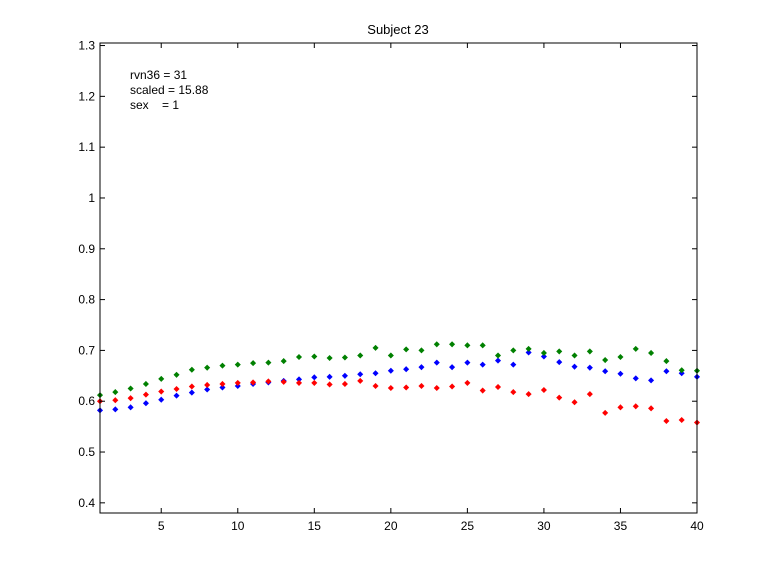 This screenshot has width=769, height=576. What do you see at coordinates (697, 526) in the screenshot?
I see `x-tick-label: 40` at bounding box center [697, 526].